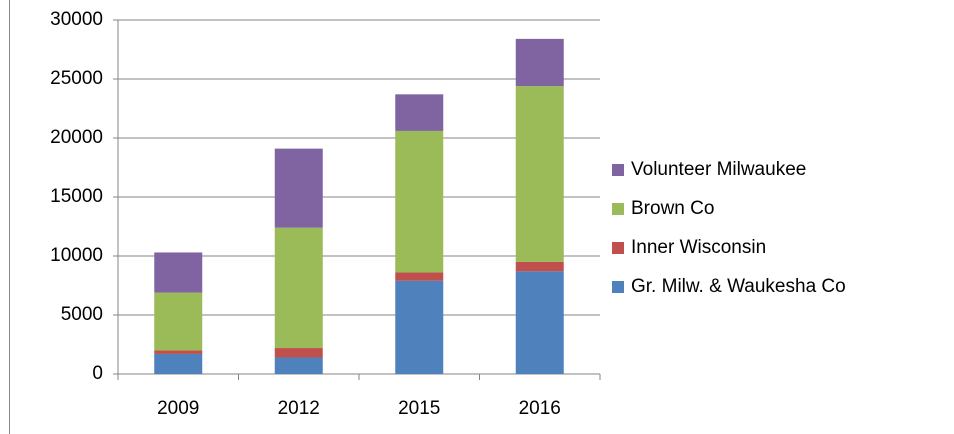 Image resolution: width=954 pixels, height=434 pixels. I want to click on legend-label: Volunteer Milwaukee, so click(718, 169).